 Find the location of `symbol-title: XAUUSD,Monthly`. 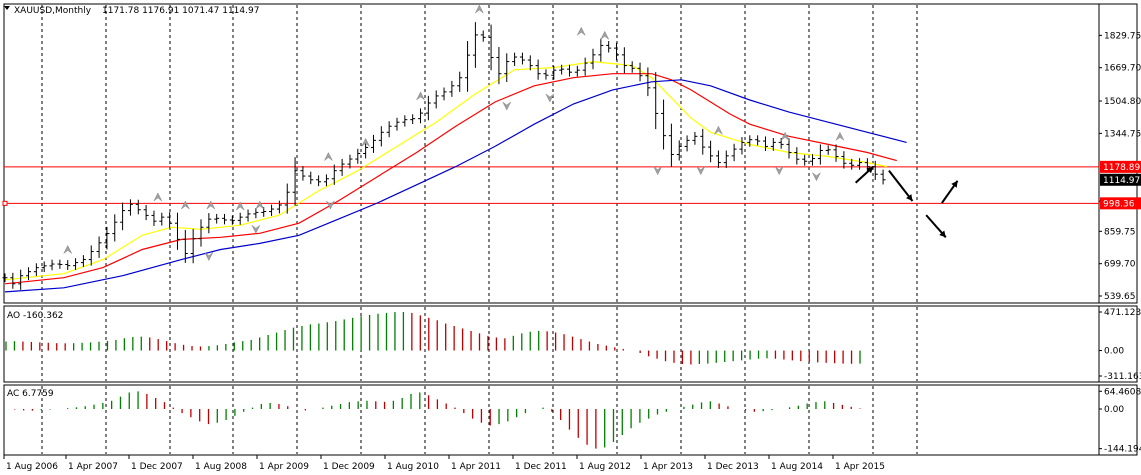

symbol-title: XAUUSD,Monthly is located at coordinates (53, 11).